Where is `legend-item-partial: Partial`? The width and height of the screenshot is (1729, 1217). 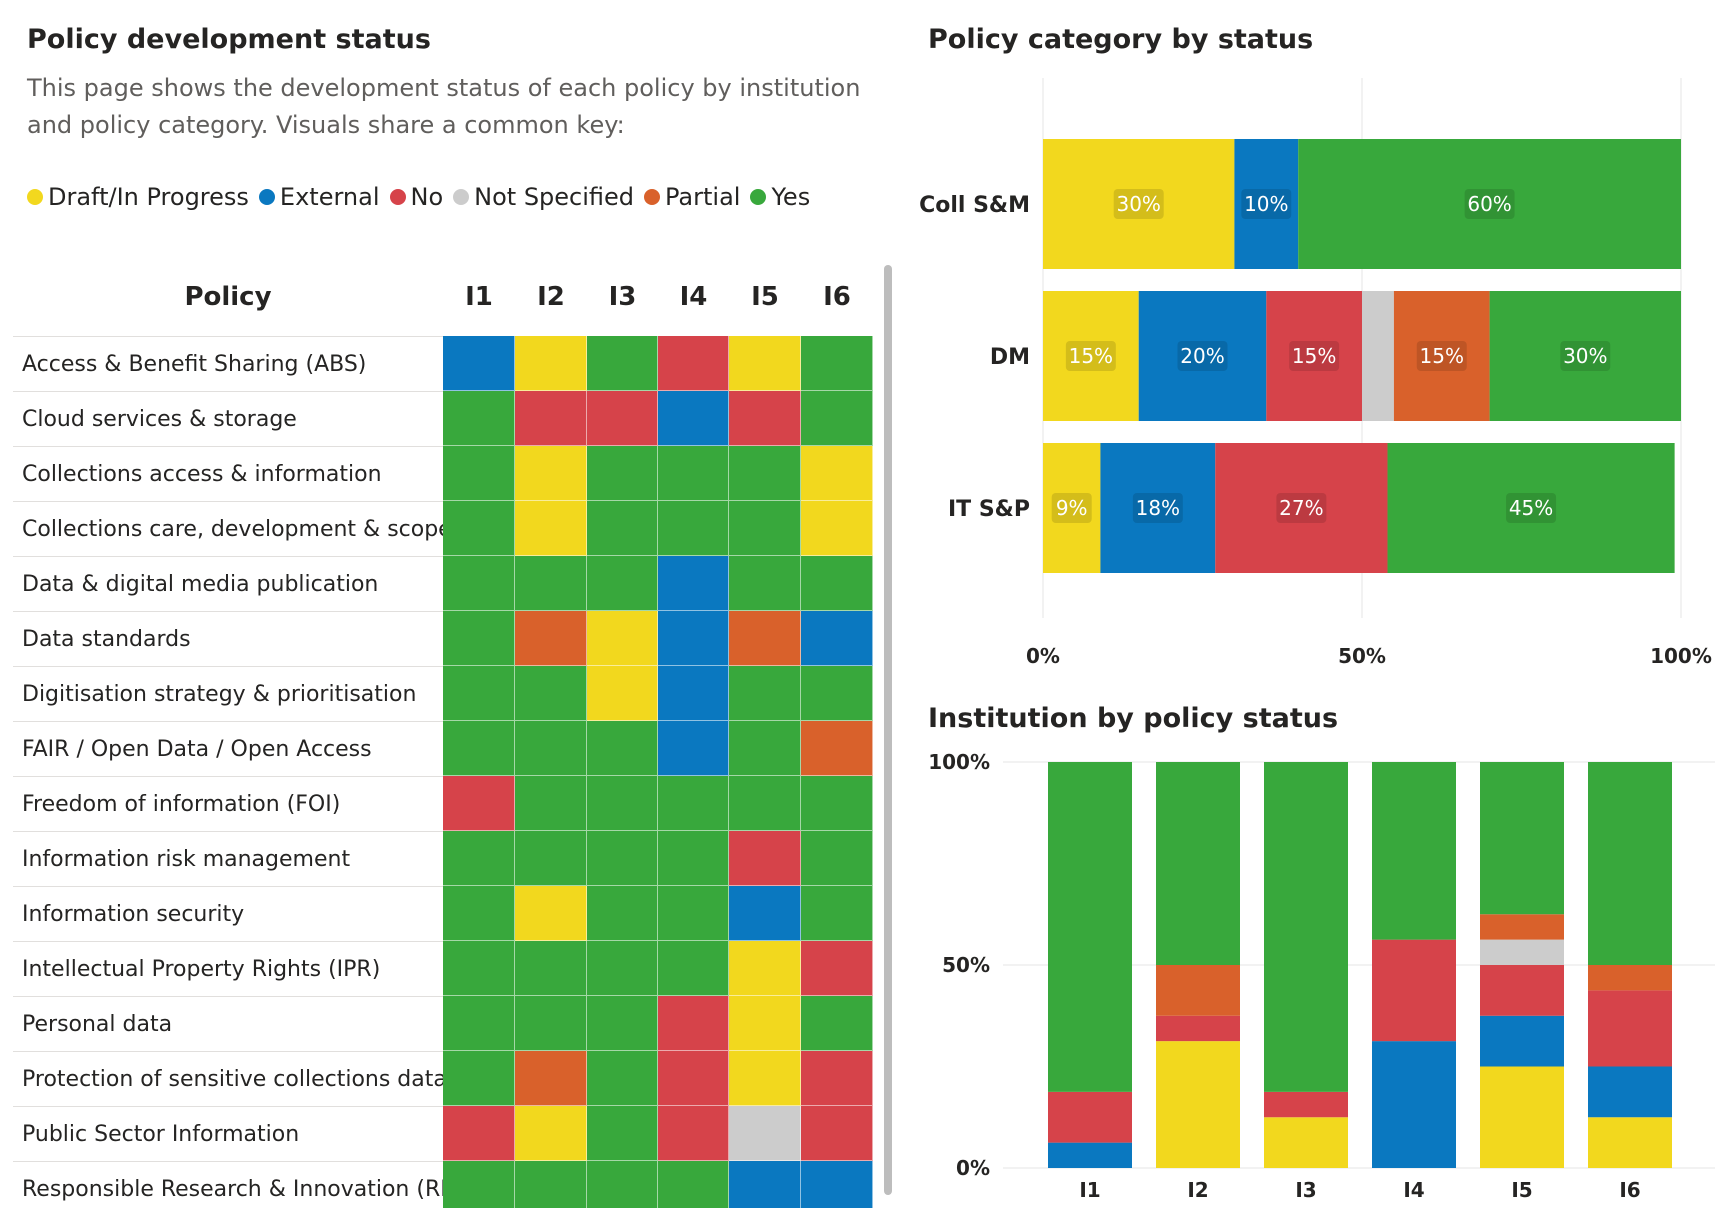
legend-item-partial: Partial is located at coordinates (692, 197).